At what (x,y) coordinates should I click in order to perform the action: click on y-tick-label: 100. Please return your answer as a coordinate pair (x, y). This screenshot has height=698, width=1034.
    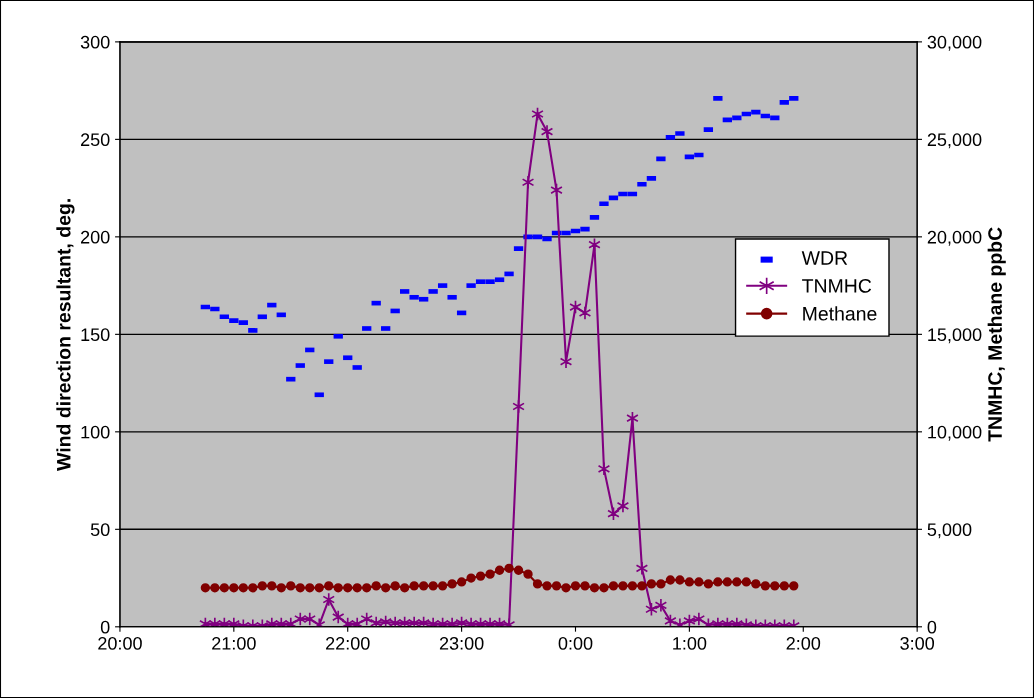
    Looking at the image, I should click on (95, 432).